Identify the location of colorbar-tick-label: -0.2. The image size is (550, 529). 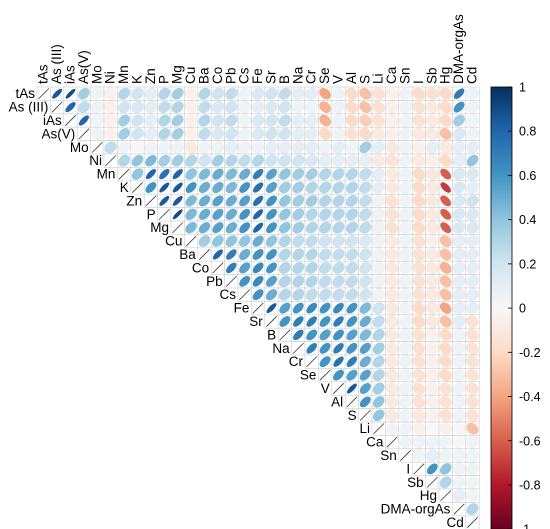
(530, 353).